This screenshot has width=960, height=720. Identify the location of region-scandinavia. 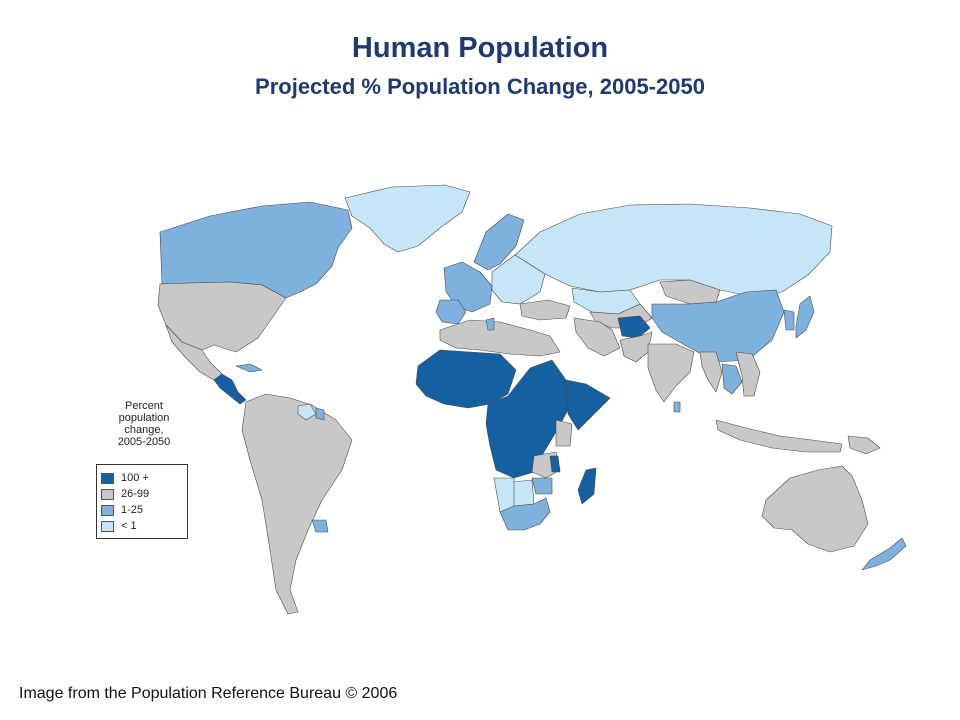
(499, 242).